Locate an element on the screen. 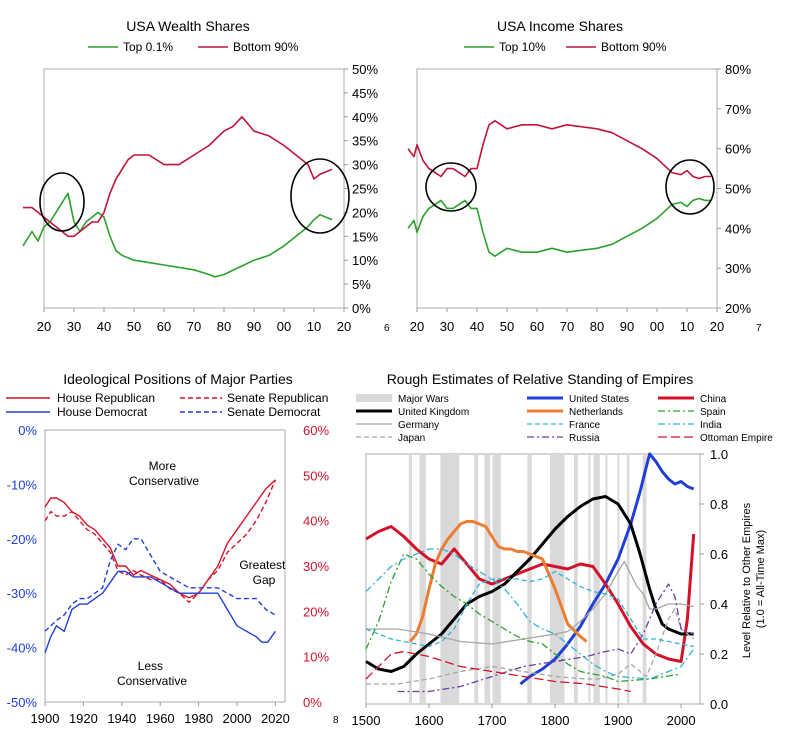  right-axis-tick-label: 40% is located at coordinates (316, 521).